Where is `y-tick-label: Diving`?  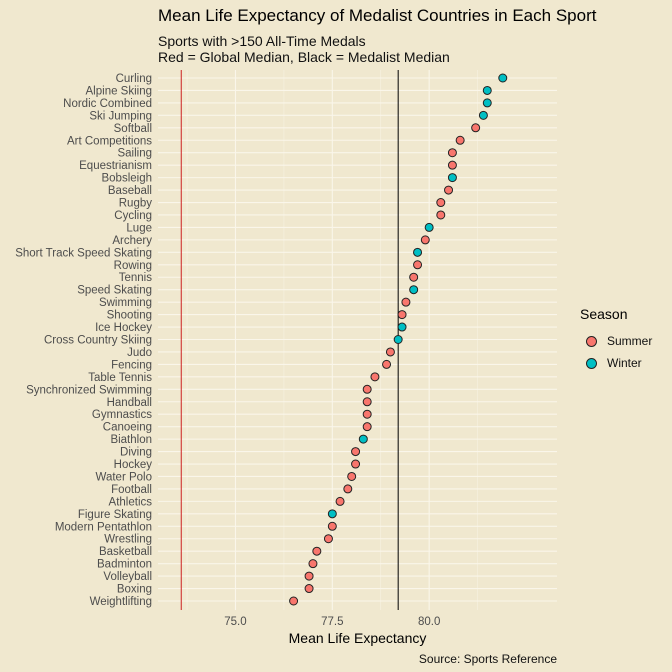 y-tick-label: Diving is located at coordinates (136, 453).